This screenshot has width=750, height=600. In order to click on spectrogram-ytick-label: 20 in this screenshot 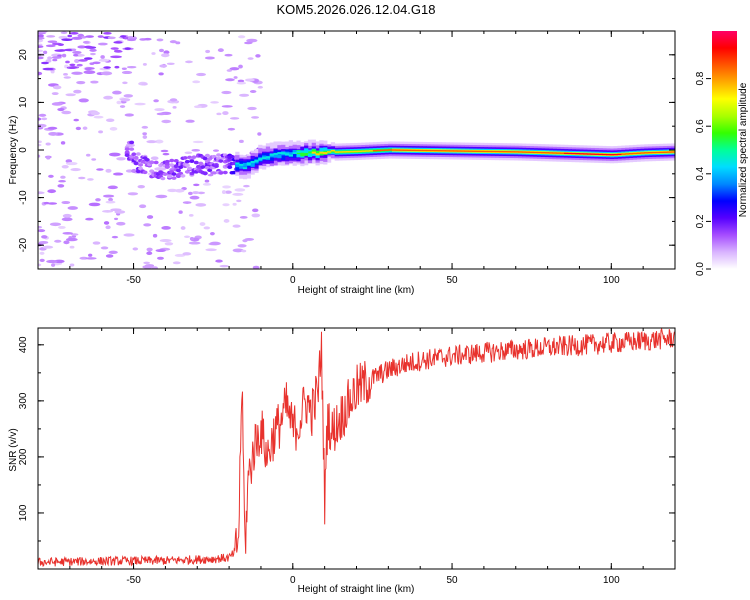, I will do `click(23, 55)`.